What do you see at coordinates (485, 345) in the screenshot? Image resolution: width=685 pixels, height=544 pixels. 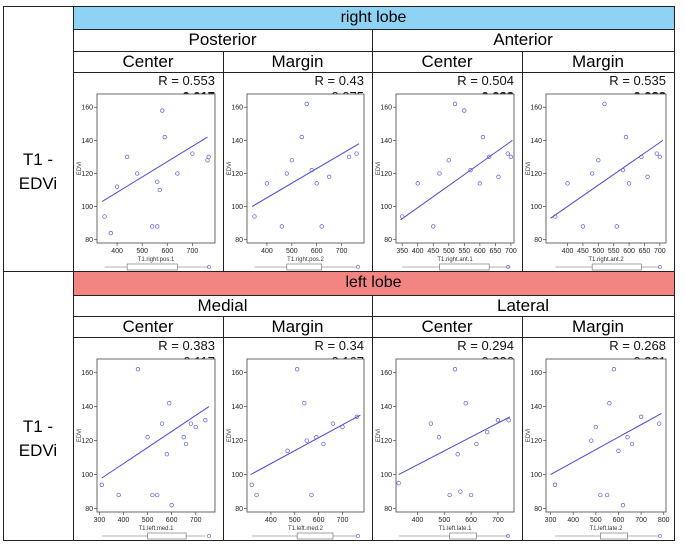 I see `r-value: R = 0.294` at bounding box center [485, 345].